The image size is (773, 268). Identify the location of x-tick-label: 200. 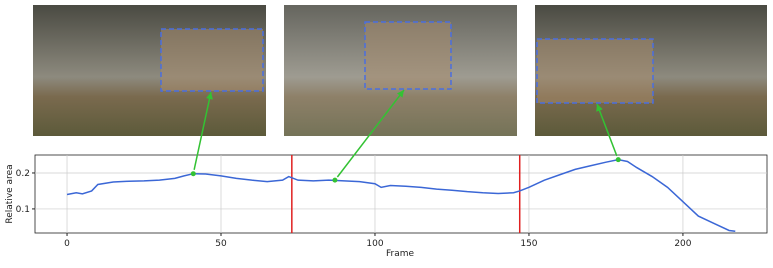
(682, 244).